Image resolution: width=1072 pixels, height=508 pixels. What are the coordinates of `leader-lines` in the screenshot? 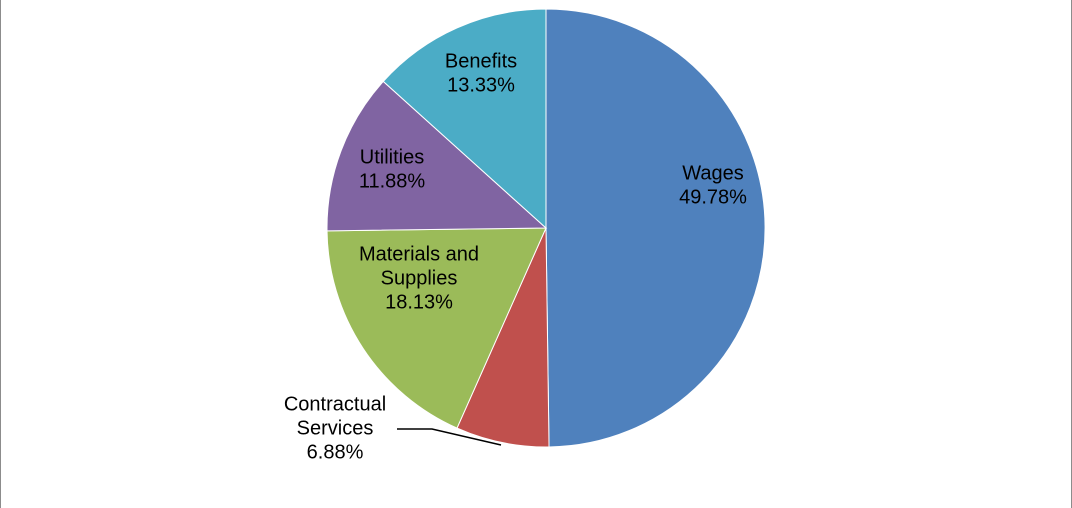 It's located at (449, 437).